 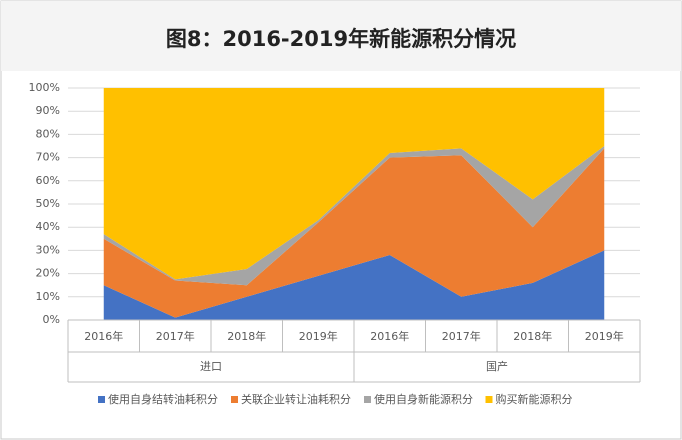 I want to click on y-tick-label: 90%, so click(x=48, y=110).